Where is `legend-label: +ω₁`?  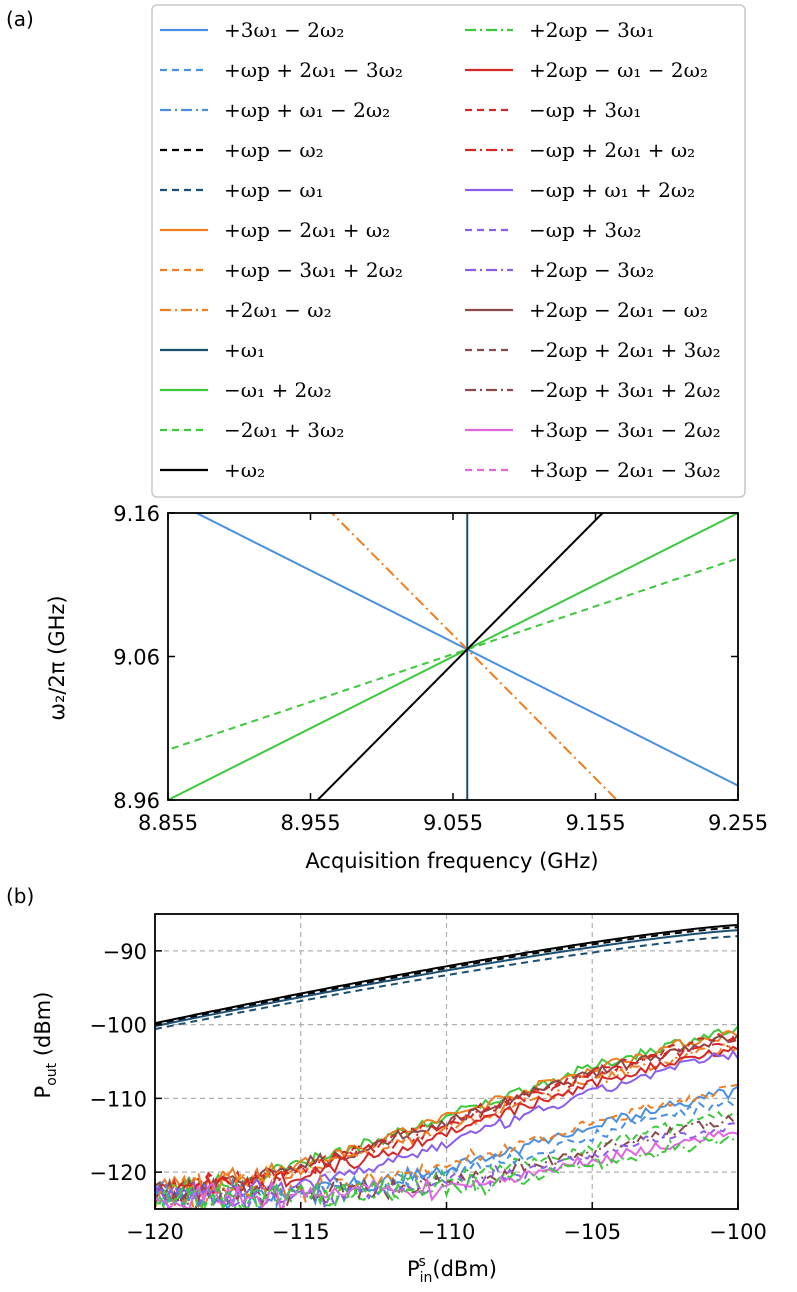
legend-label: +ω₁ is located at coordinates (244, 350).